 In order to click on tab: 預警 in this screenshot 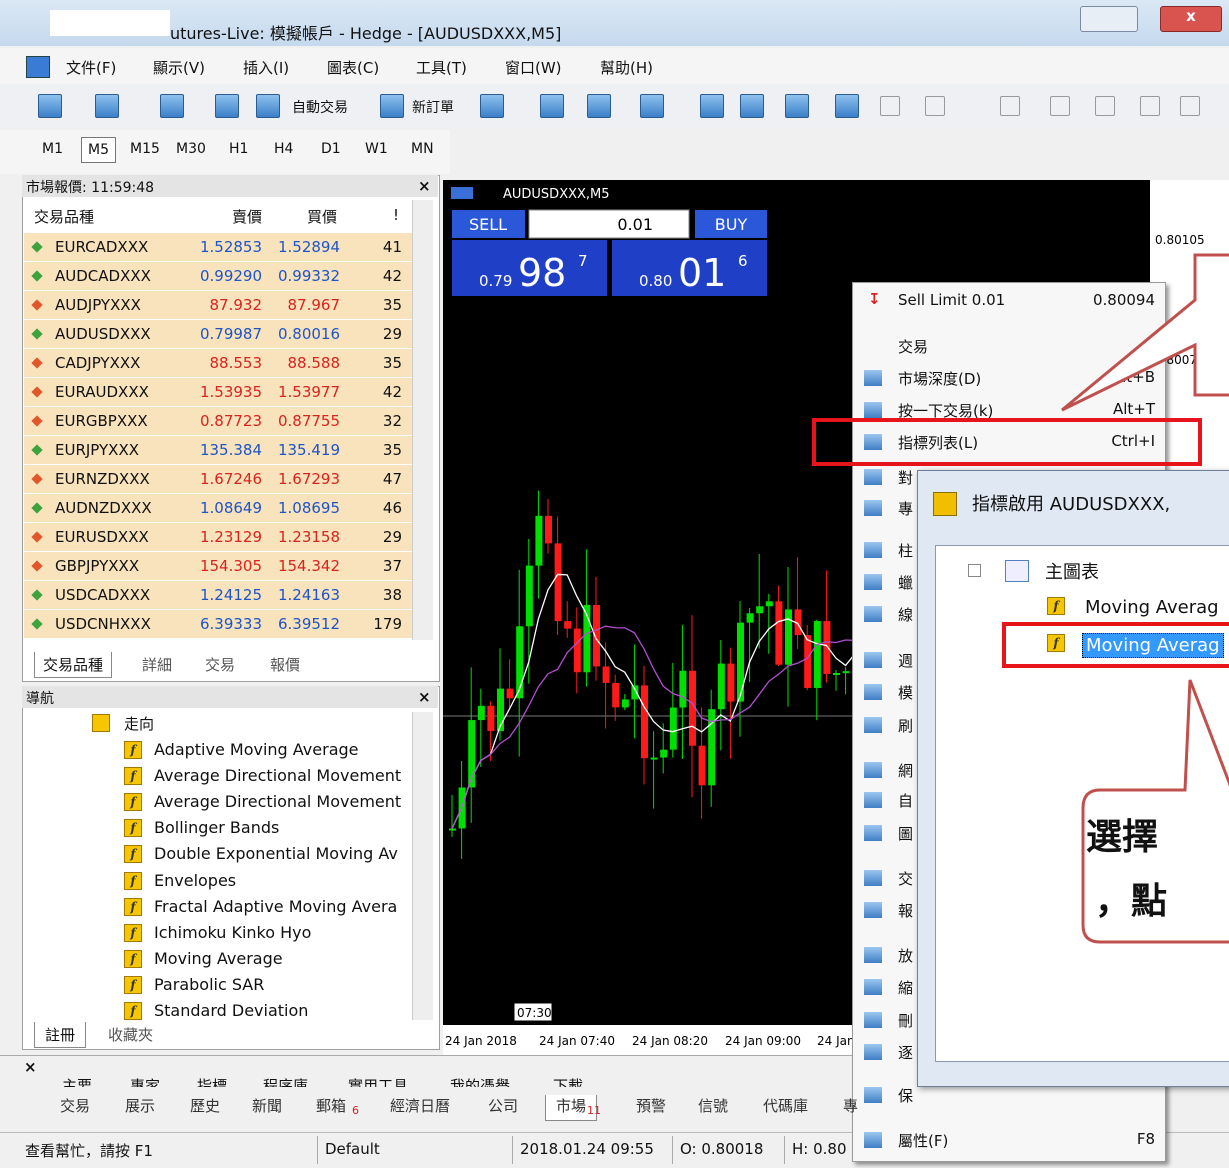, I will do `click(651, 1106)`.